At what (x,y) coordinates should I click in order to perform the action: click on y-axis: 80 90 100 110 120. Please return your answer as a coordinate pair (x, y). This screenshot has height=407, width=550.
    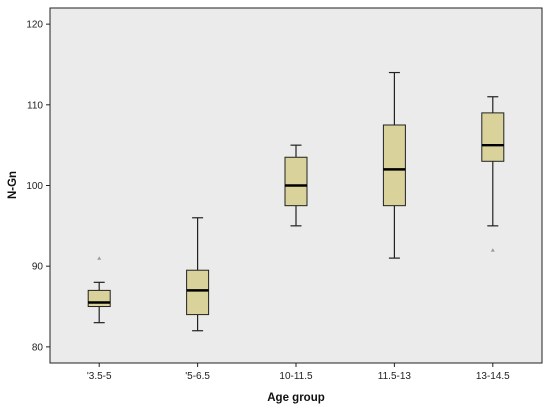
    Looking at the image, I should click on (38, 186).